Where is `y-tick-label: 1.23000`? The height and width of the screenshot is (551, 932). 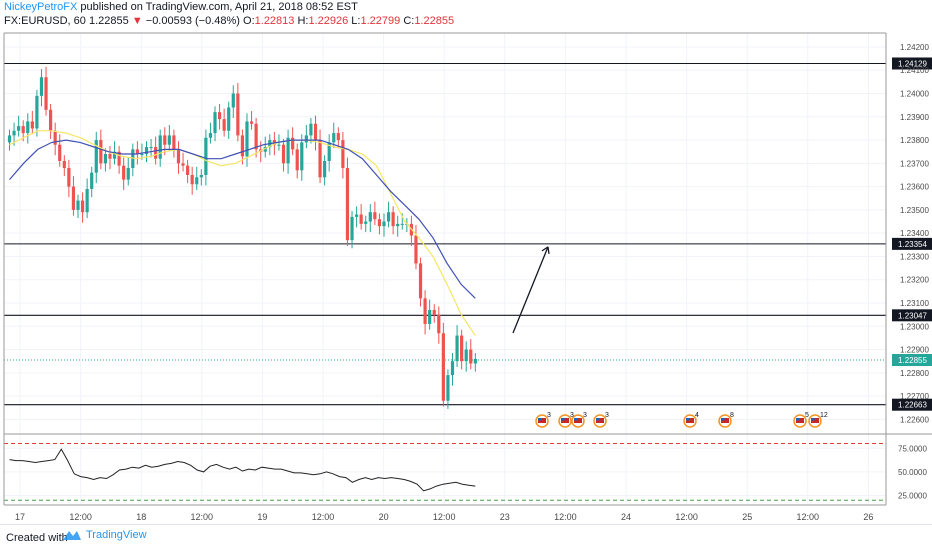 y-tick-label: 1.23000 is located at coordinates (914, 326).